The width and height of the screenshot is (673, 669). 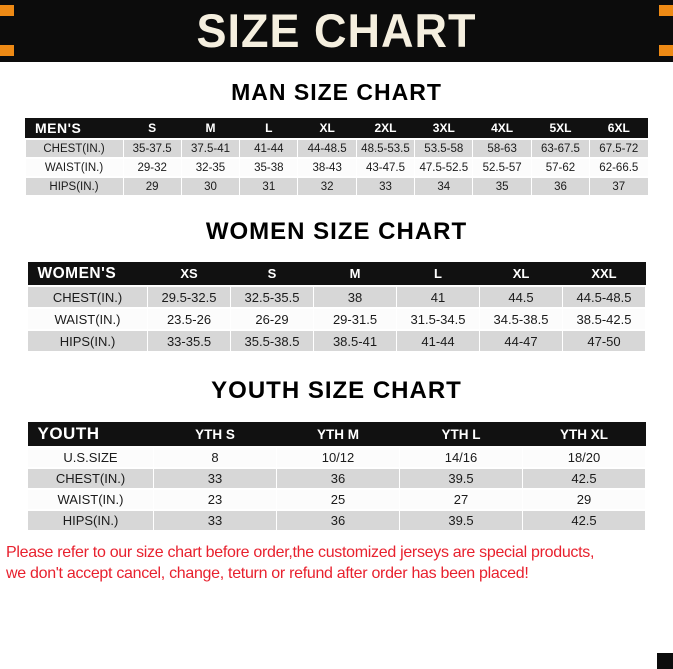 What do you see at coordinates (584, 520) in the screenshot?
I see `size-value: 42.5` at bounding box center [584, 520].